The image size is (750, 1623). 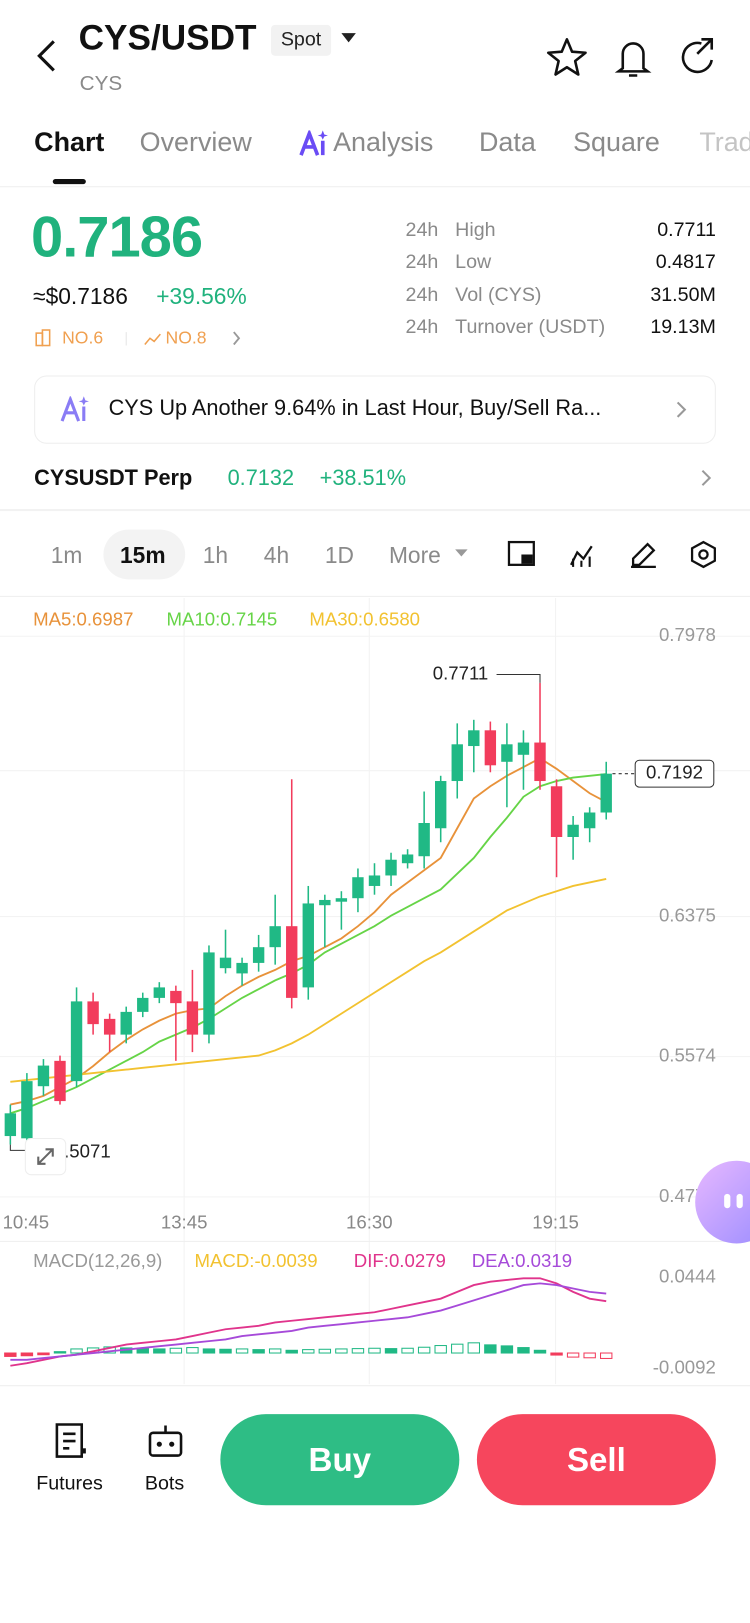 What do you see at coordinates (555, 1222) in the screenshot?
I see `x-tick-label: 19:15` at bounding box center [555, 1222].